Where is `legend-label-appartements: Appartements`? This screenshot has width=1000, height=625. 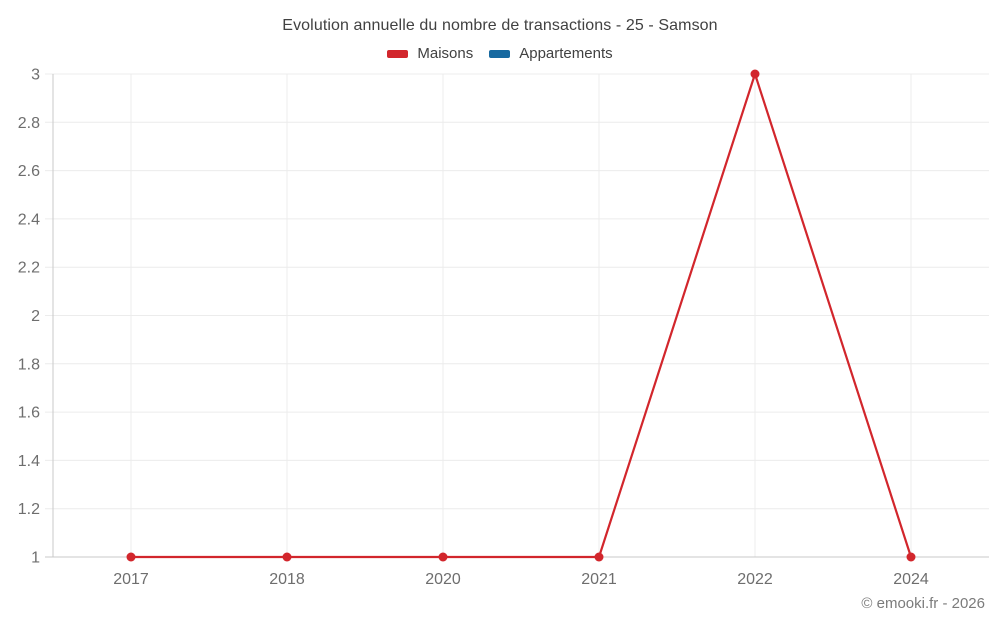
legend-label-appartements: Appartements is located at coordinates (566, 53).